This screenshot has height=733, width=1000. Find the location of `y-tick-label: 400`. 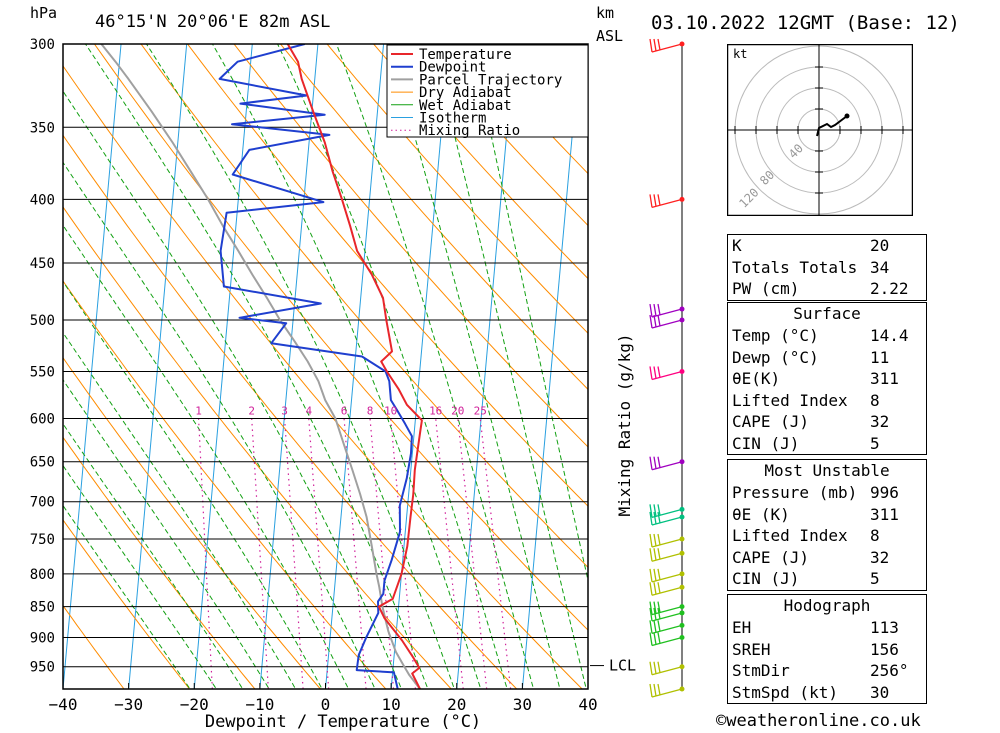

y-tick-label: 400 is located at coordinates (42, 200).